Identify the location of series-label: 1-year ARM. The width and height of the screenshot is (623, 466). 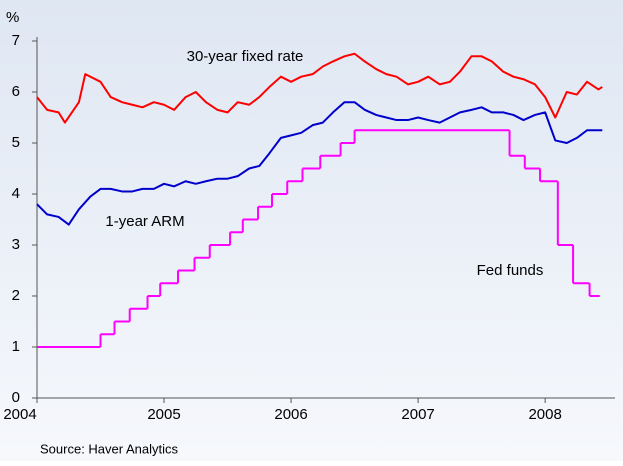
(144, 221).